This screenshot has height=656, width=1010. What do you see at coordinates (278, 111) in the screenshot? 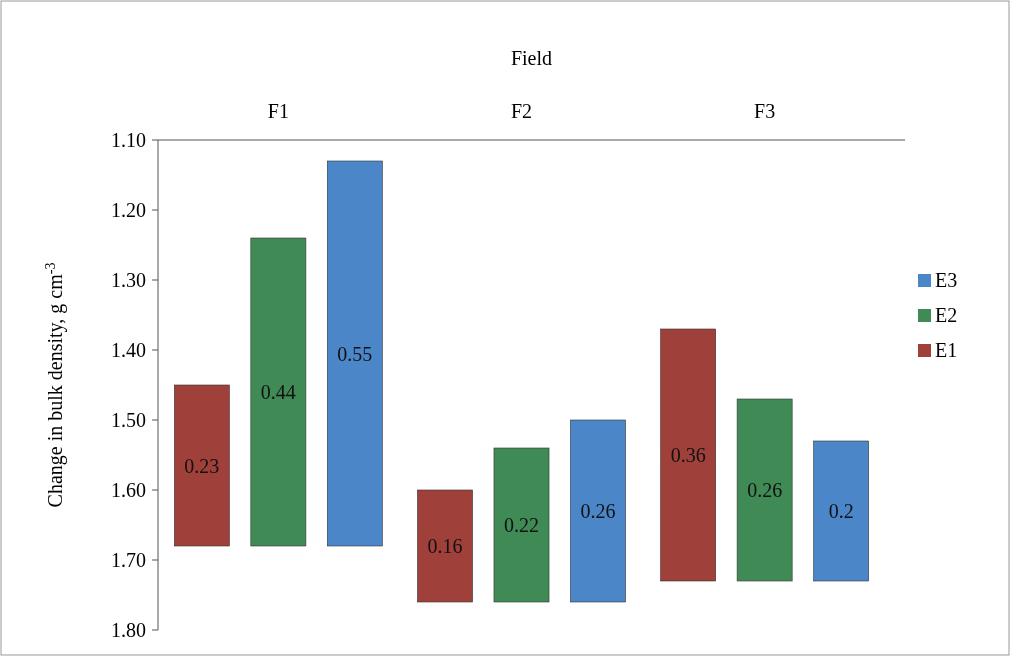
I see `x-tick-label: F1` at bounding box center [278, 111].